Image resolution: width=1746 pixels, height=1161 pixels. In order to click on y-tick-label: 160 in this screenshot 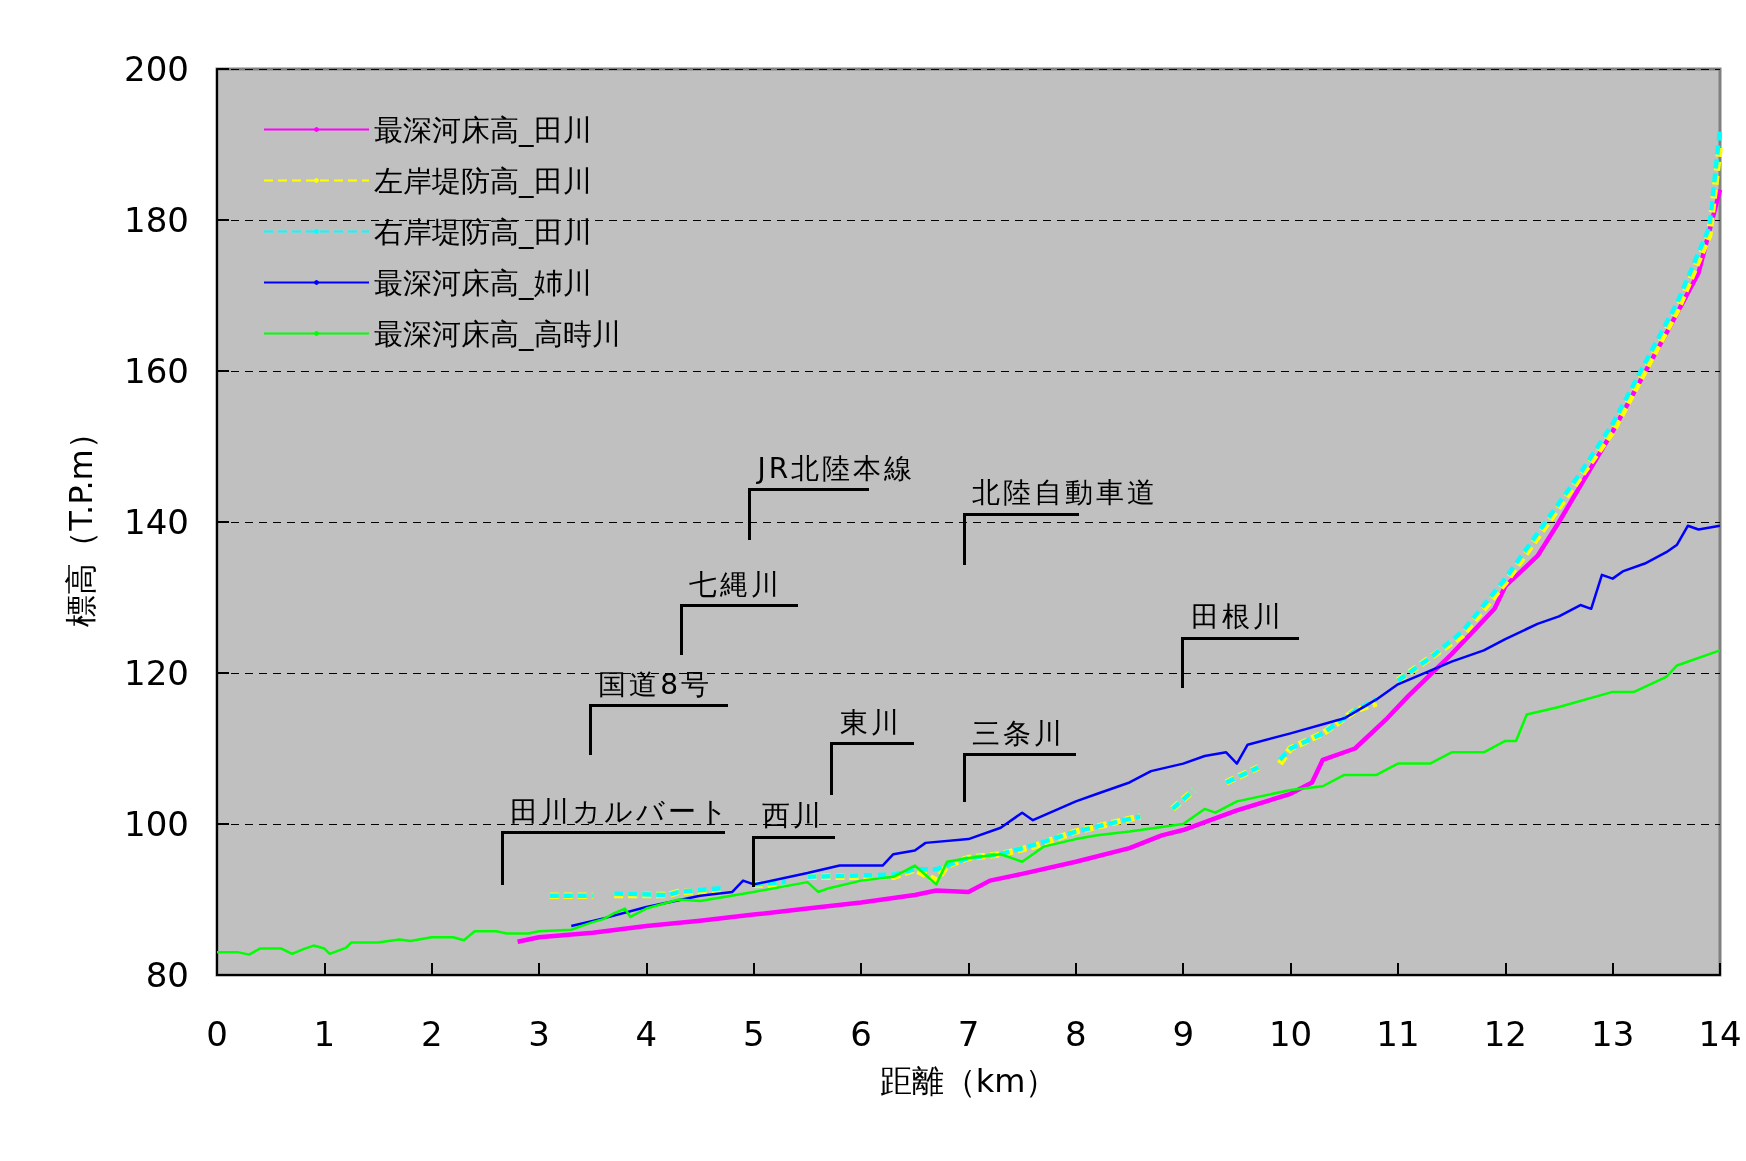, I will do `click(156, 371)`.